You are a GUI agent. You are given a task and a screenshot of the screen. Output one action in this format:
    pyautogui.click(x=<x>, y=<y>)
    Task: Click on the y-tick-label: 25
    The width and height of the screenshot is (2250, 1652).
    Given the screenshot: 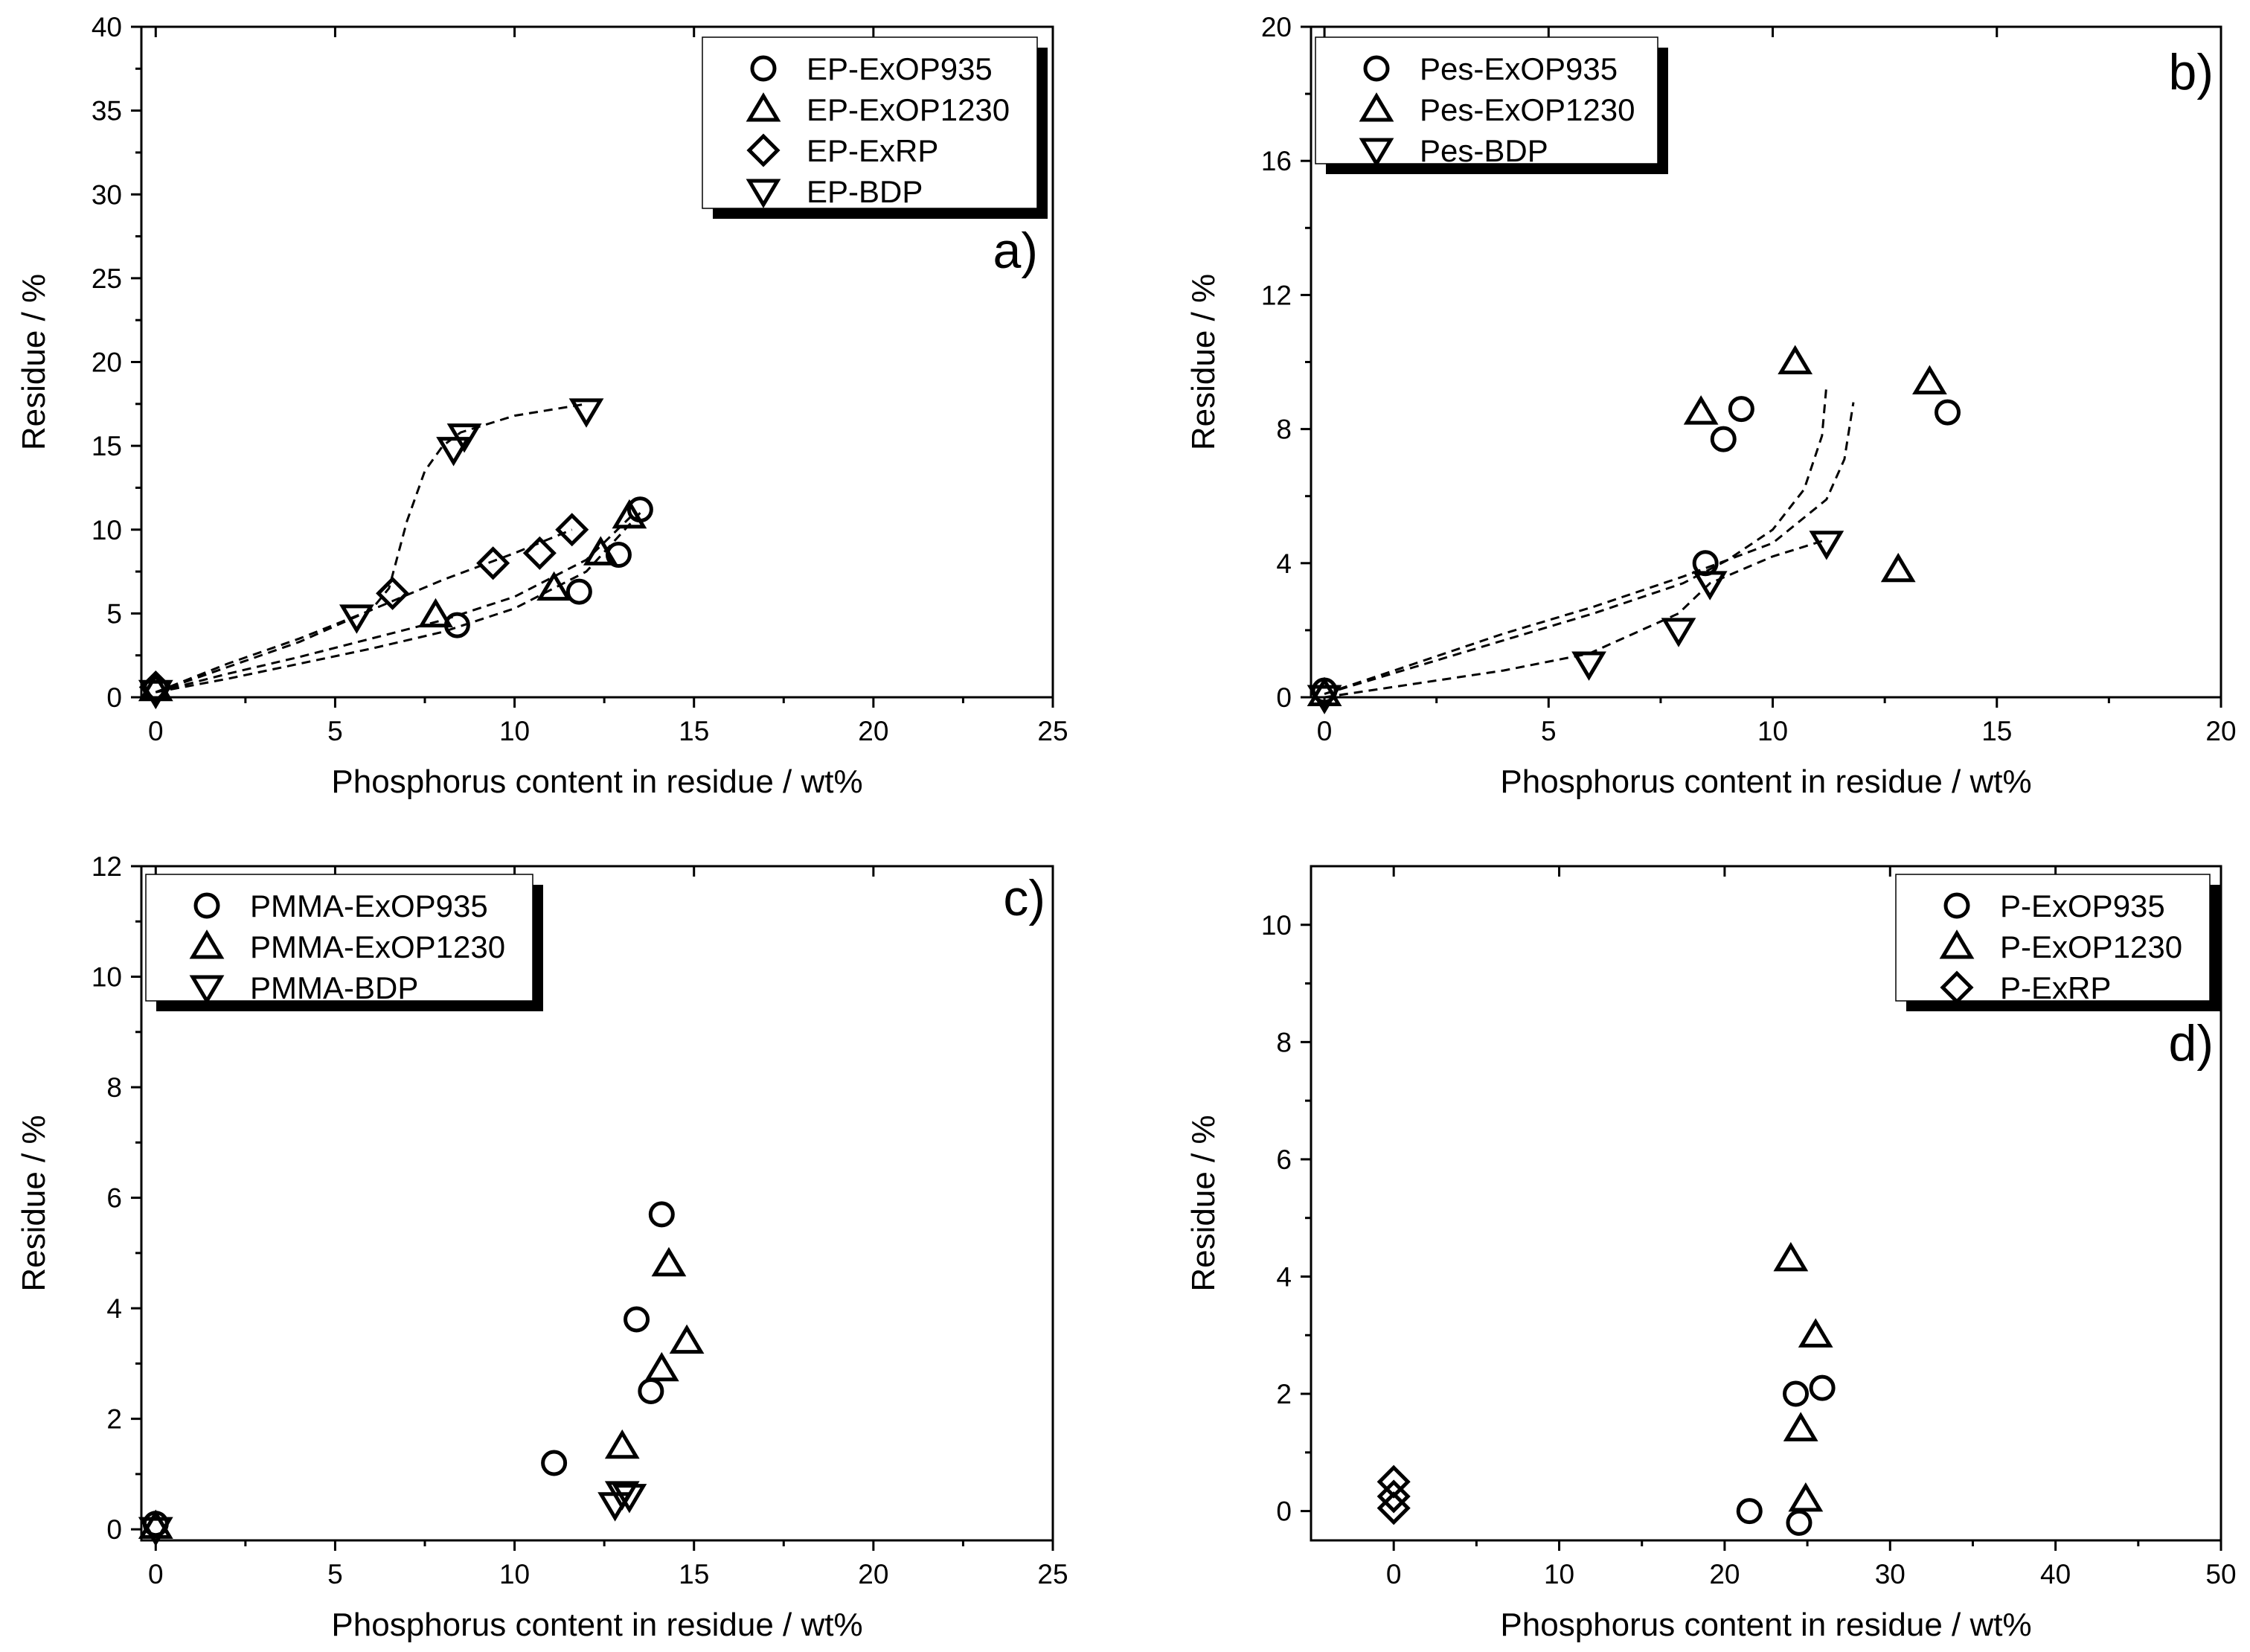 What is the action you would take?
    pyautogui.click(x=107, y=278)
    